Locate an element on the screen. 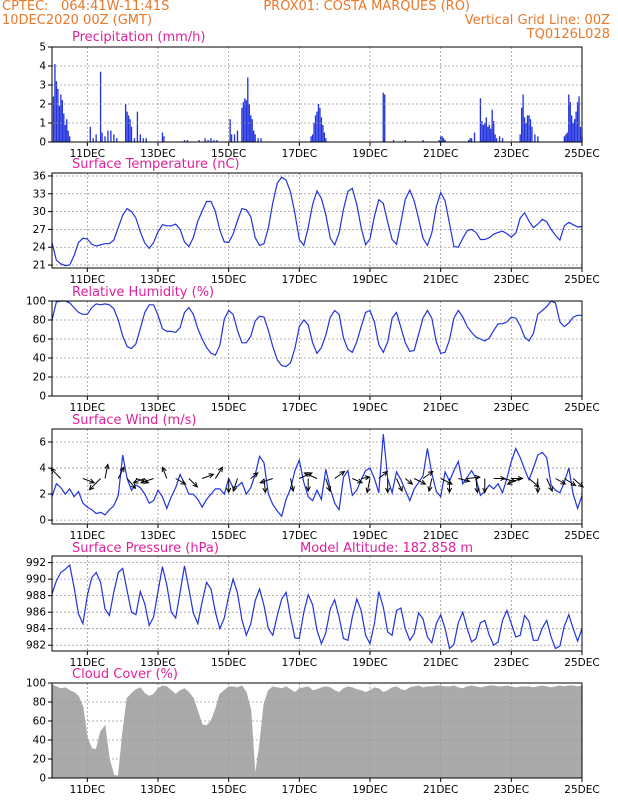  y-tick-label: 100 is located at coordinates (36, 302).